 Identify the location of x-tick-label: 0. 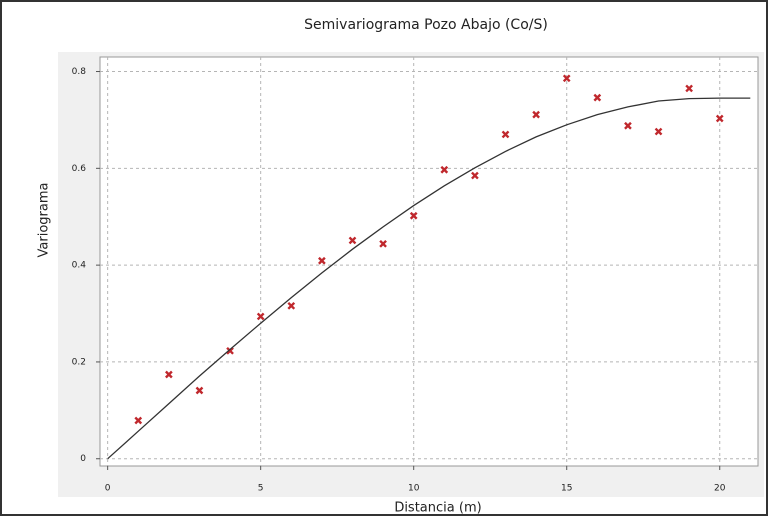
(108, 489).